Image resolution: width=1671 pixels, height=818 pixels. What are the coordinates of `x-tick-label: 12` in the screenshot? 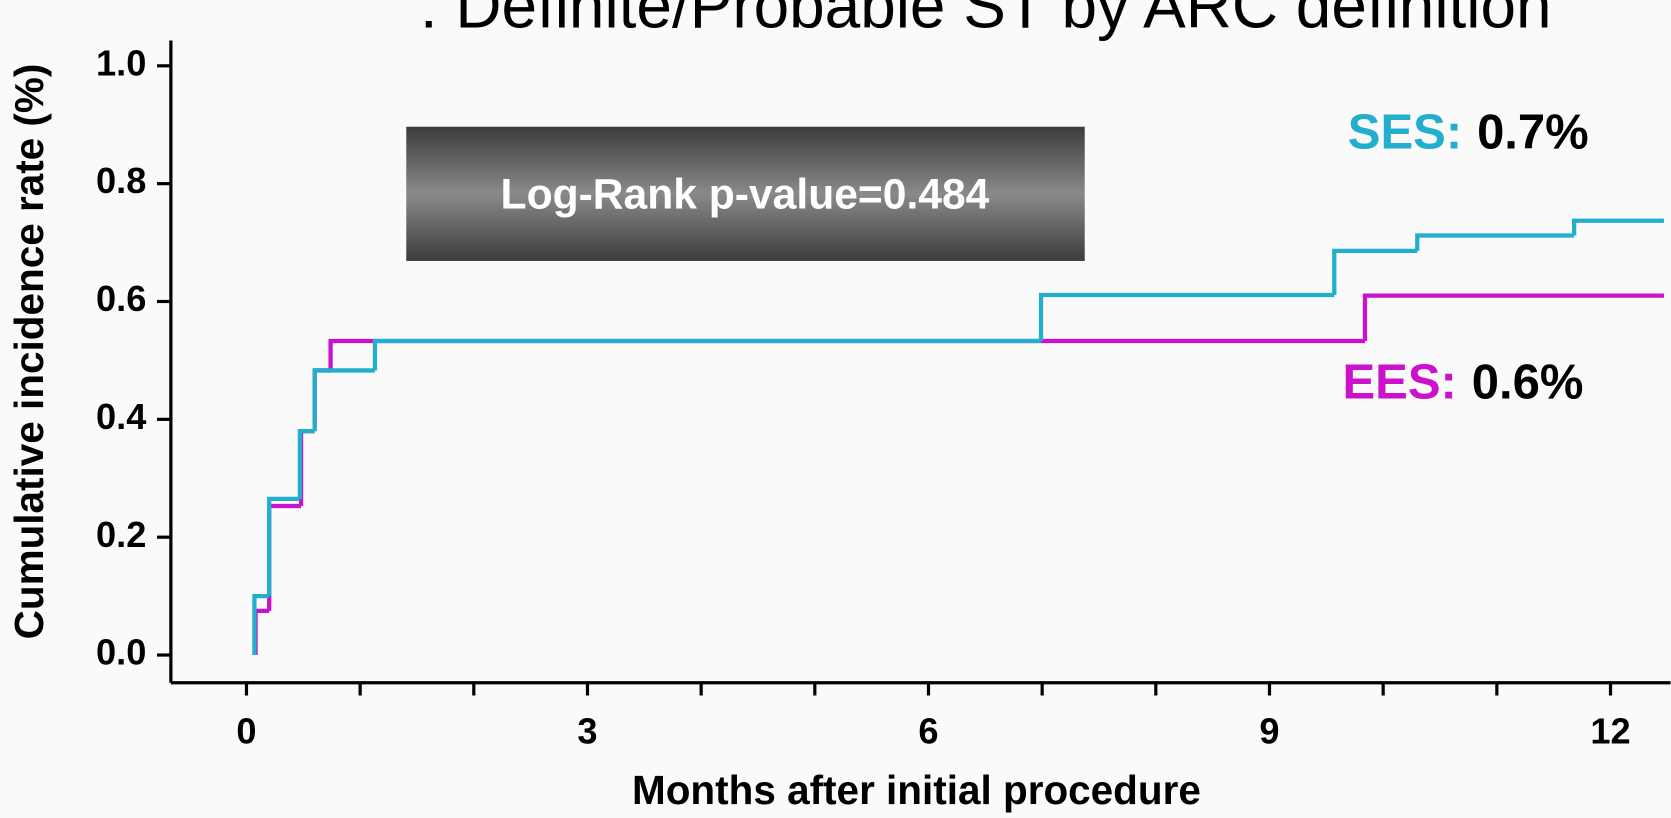 It's located at (1610, 730).